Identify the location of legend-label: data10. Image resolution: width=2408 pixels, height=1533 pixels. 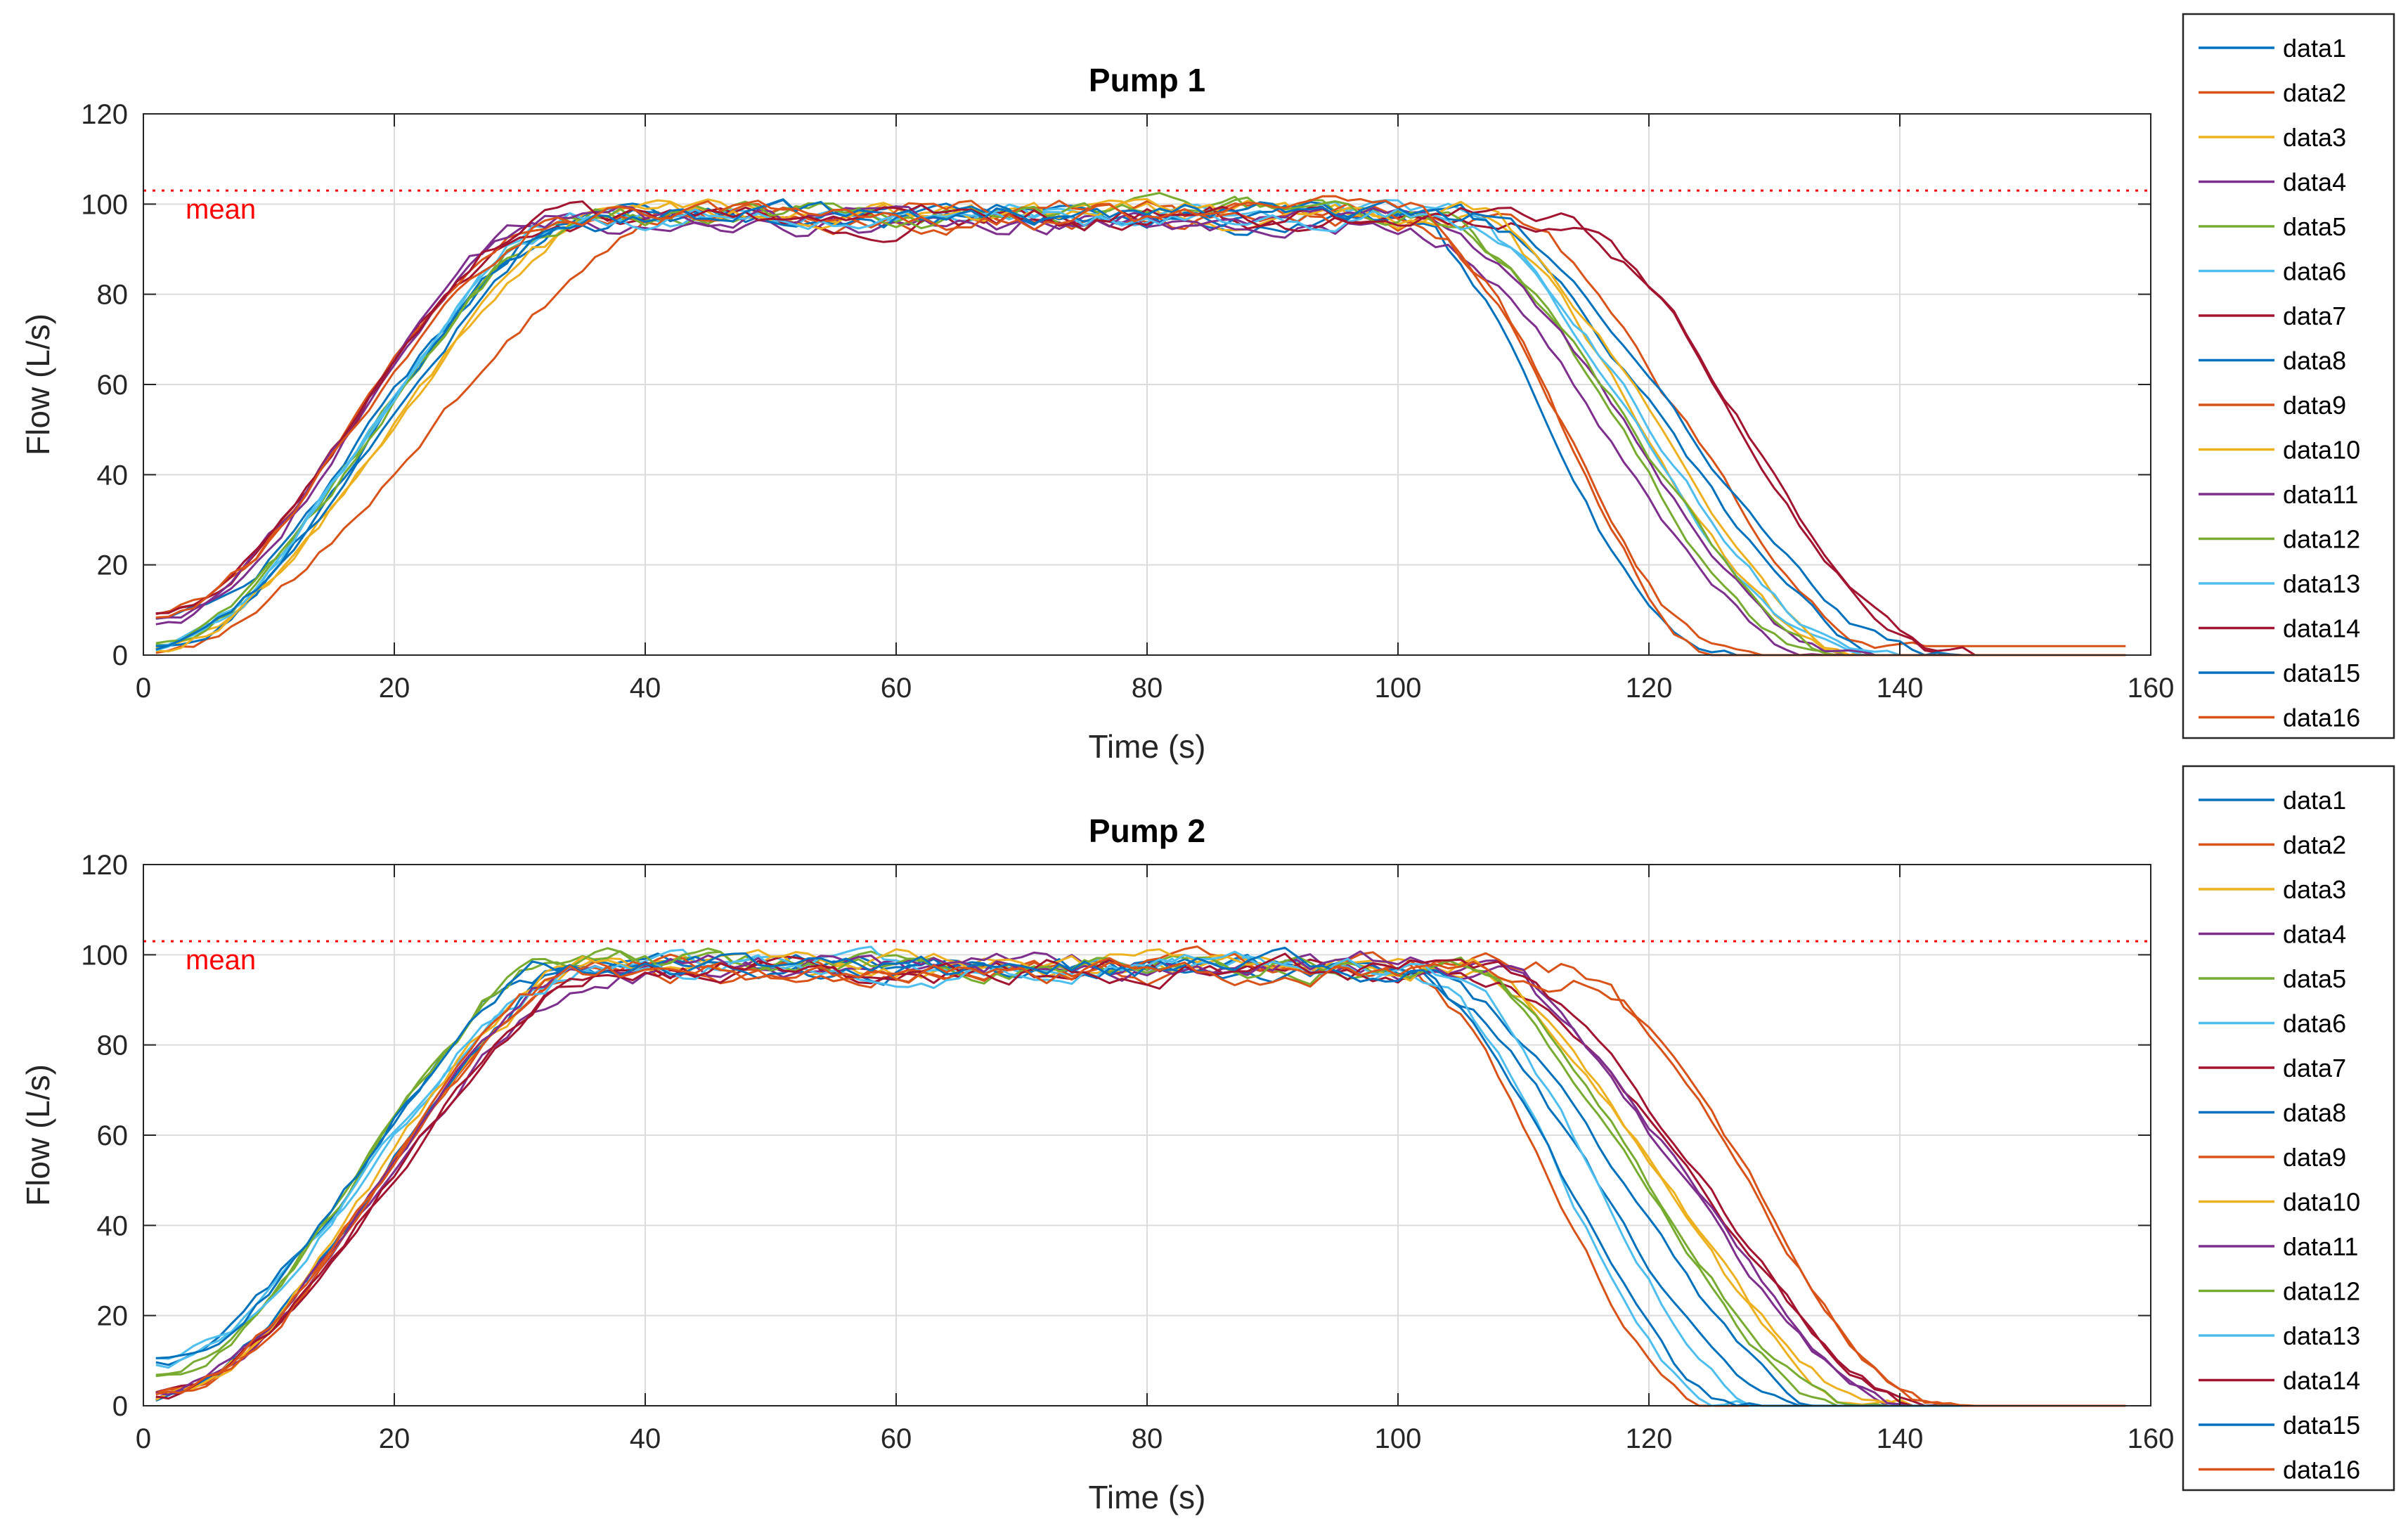
(2321, 1202).